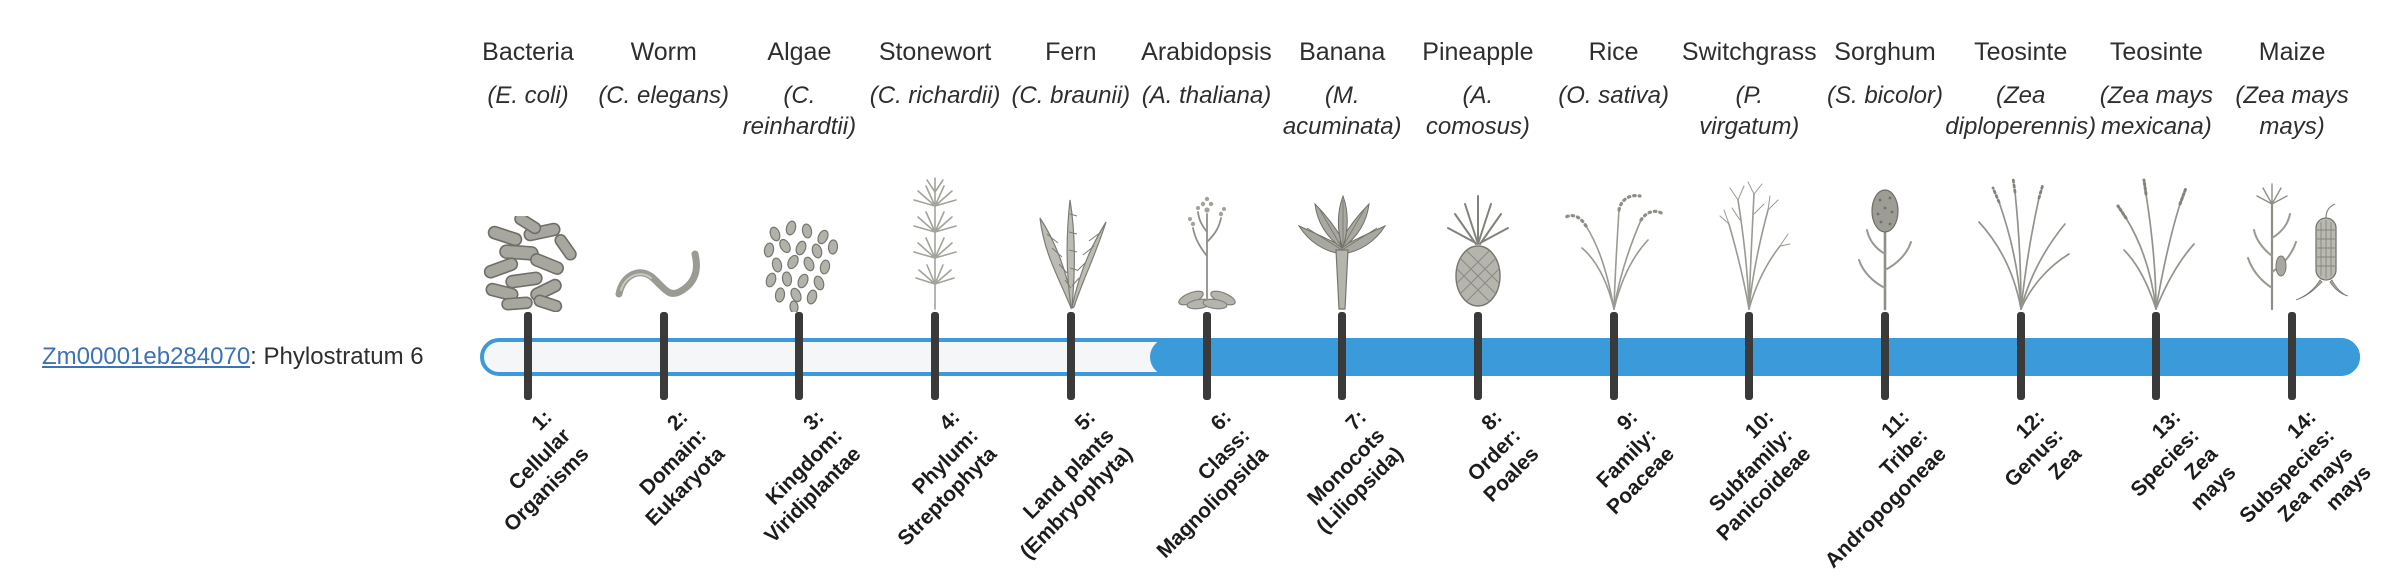 The height and width of the screenshot is (580, 2400). What do you see at coordinates (1636, 462) in the screenshot?
I see `phylostratum-label: 9: Family: Poaceae` at bounding box center [1636, 462].